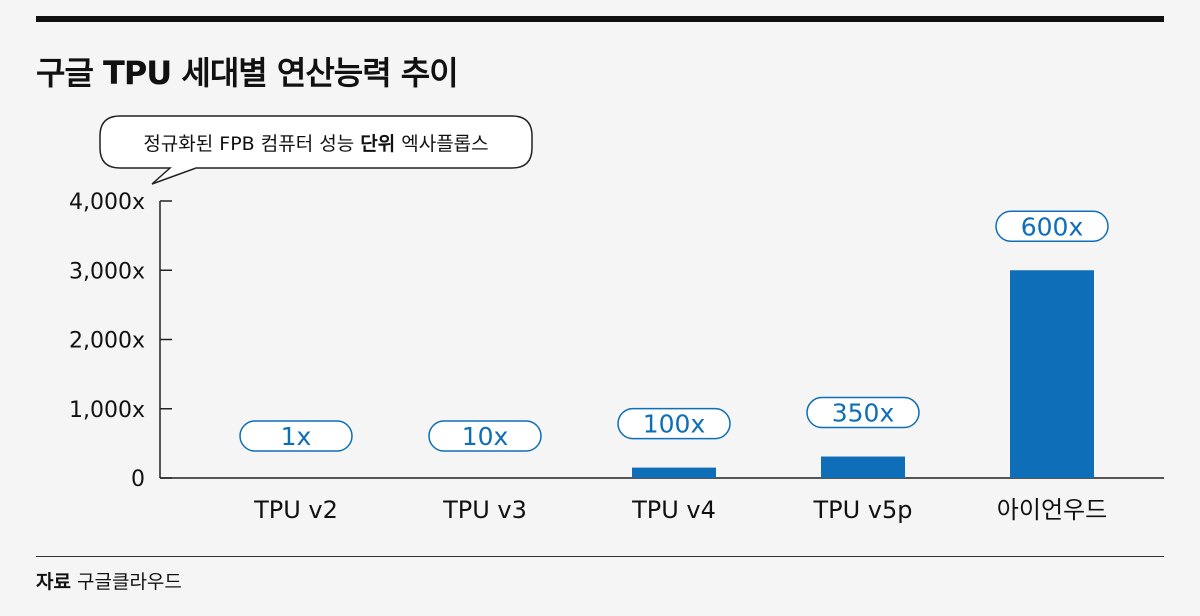 This screenshot has height=616, width=1200. What do you see at coordinates (673, 510) in the screenshot?
I see `x-tick-label: TPU v4` at bounding box center [673, 510].